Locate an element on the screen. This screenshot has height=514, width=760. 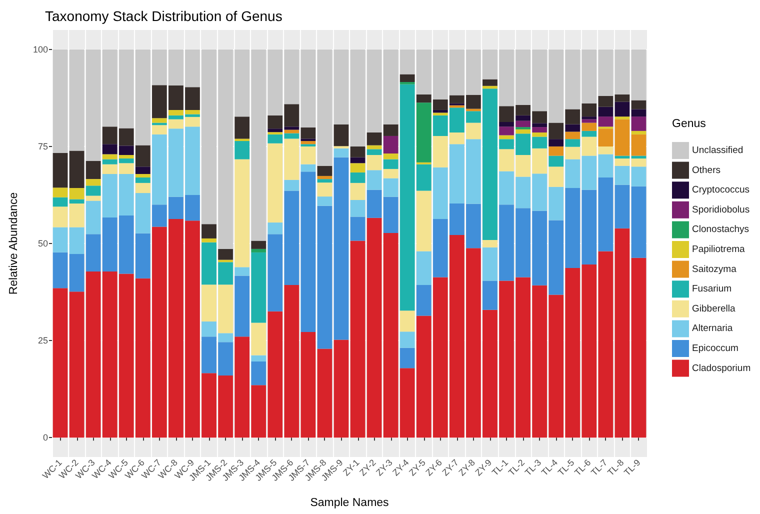
legend-label: Saitozyma is located at coordinates (715, 269).